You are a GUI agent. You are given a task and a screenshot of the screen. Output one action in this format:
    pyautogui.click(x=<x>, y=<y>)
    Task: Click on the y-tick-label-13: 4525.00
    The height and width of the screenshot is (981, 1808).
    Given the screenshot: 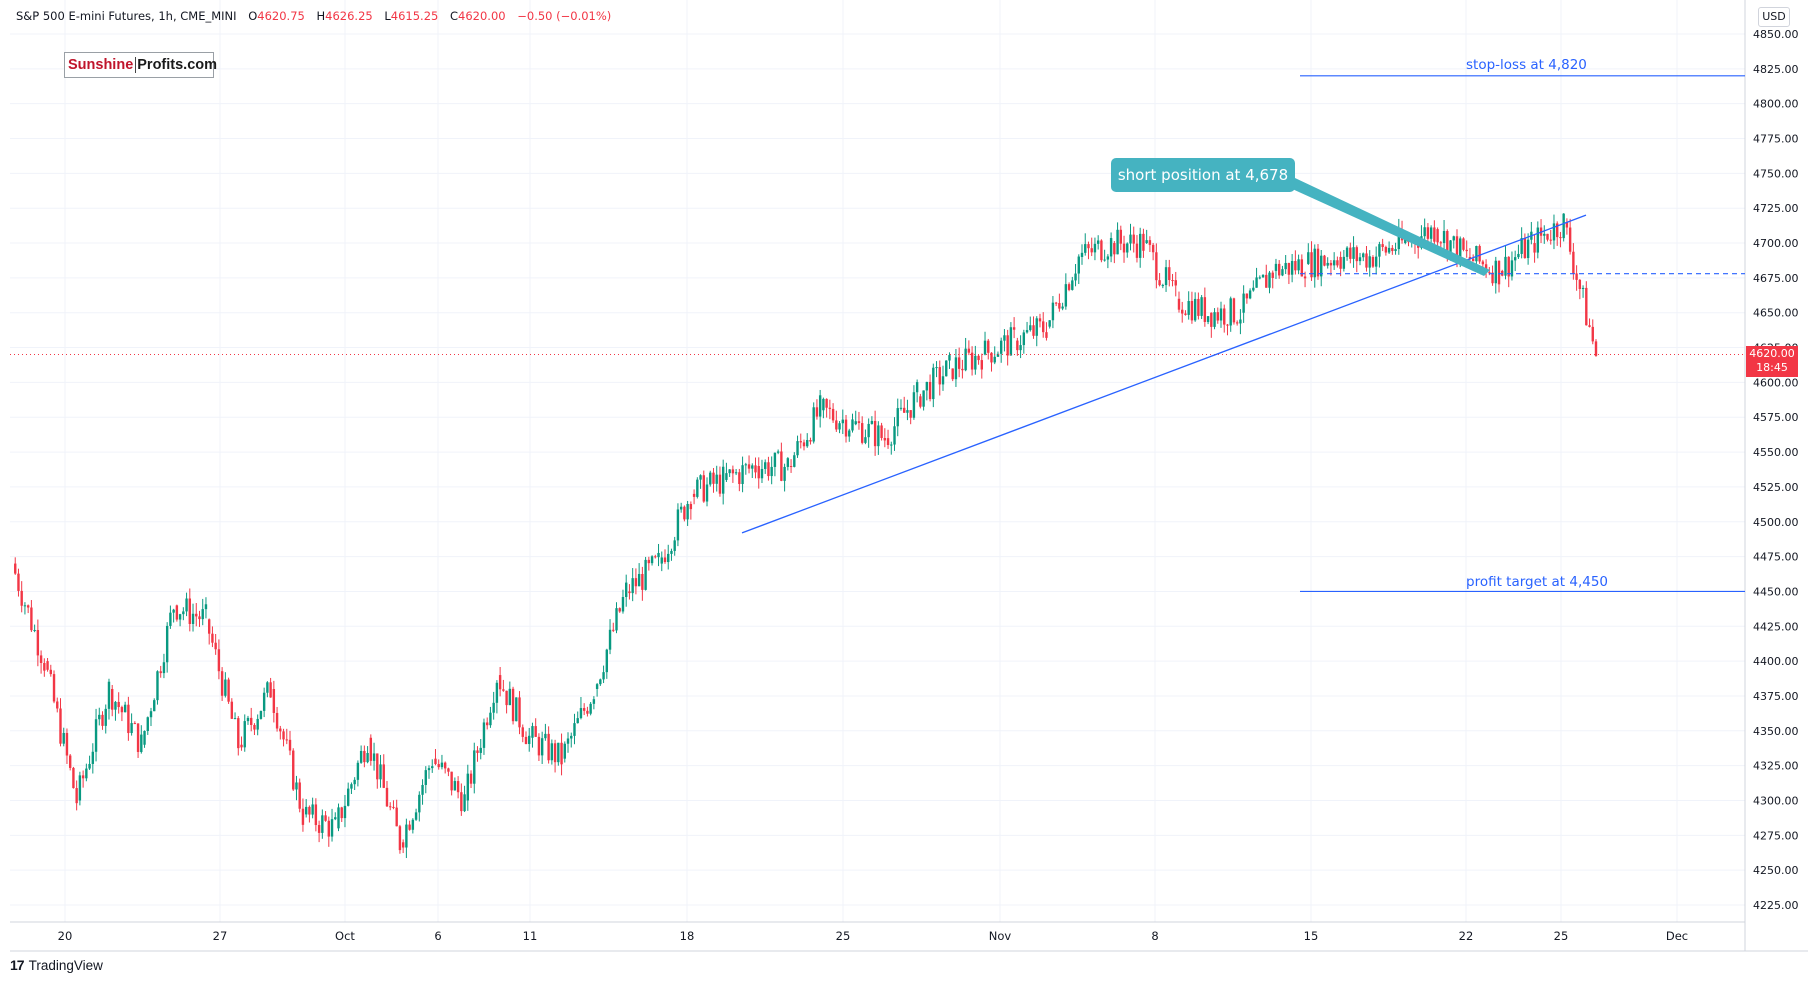 What is the action you would take?
    pyautogui.click(x=1776, y=487)
    